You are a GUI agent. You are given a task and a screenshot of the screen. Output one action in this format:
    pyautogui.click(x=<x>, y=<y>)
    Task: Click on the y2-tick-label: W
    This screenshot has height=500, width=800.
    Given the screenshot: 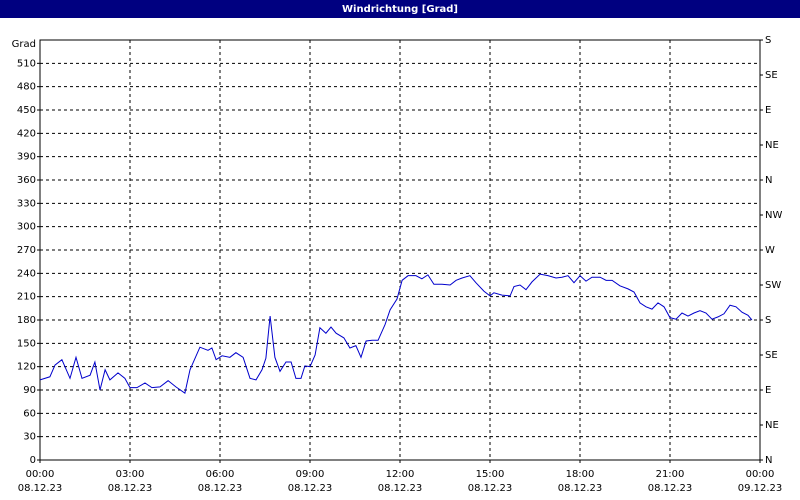 What is the action you would take?
    pyautogui.click(x=770, y=250)
    